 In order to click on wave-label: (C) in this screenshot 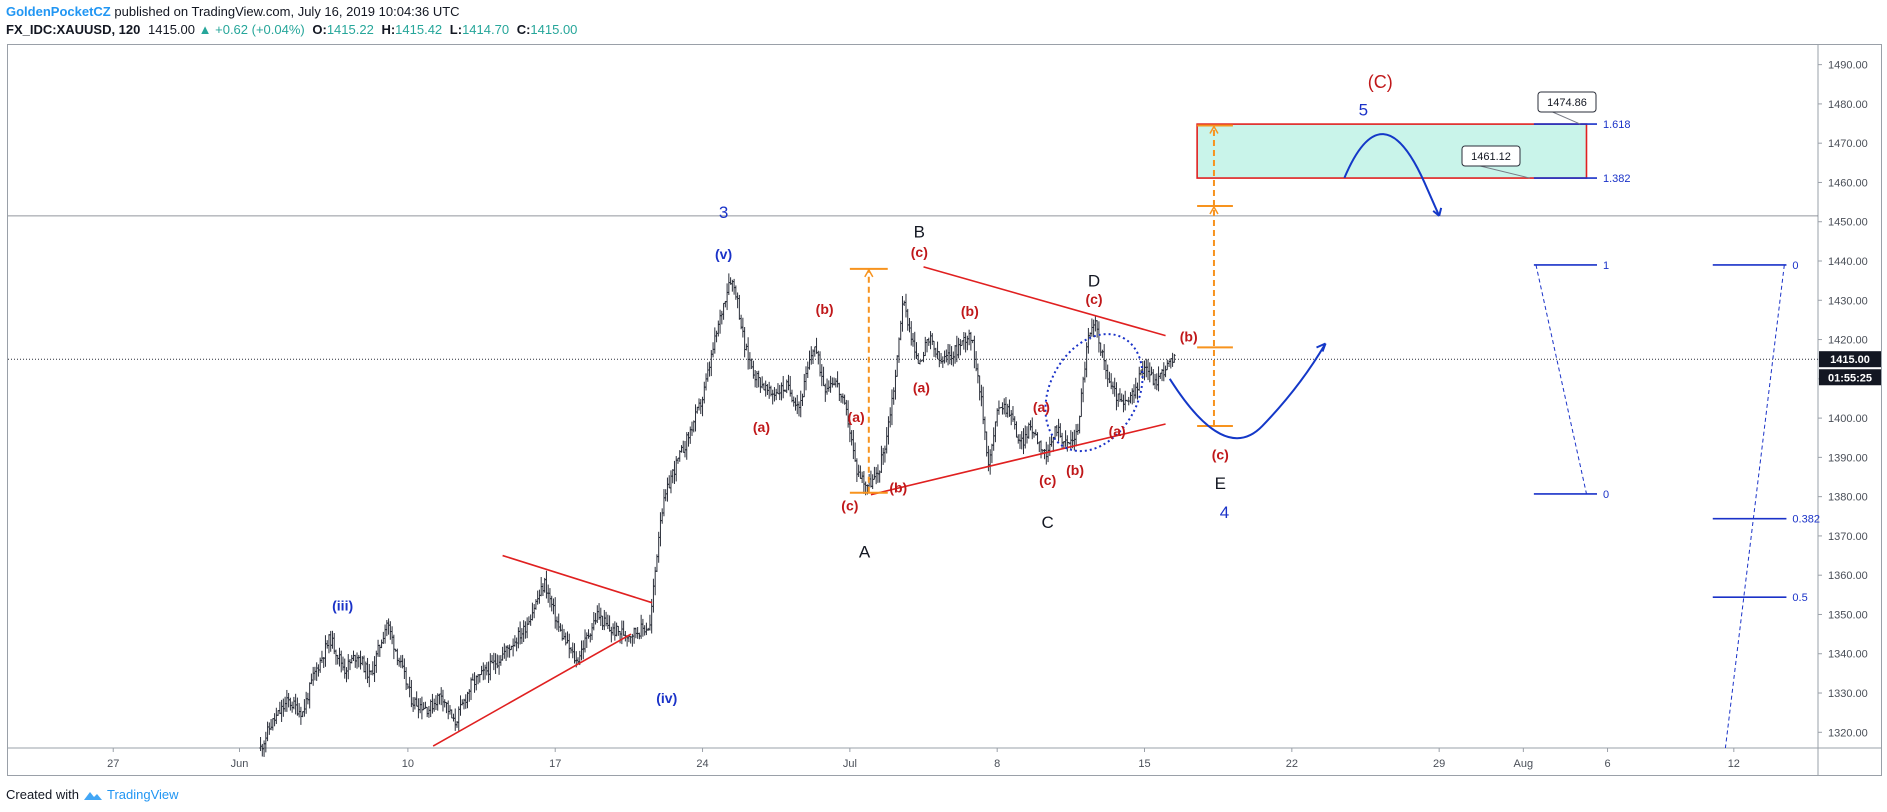, I will do `click(1380, 82)`.